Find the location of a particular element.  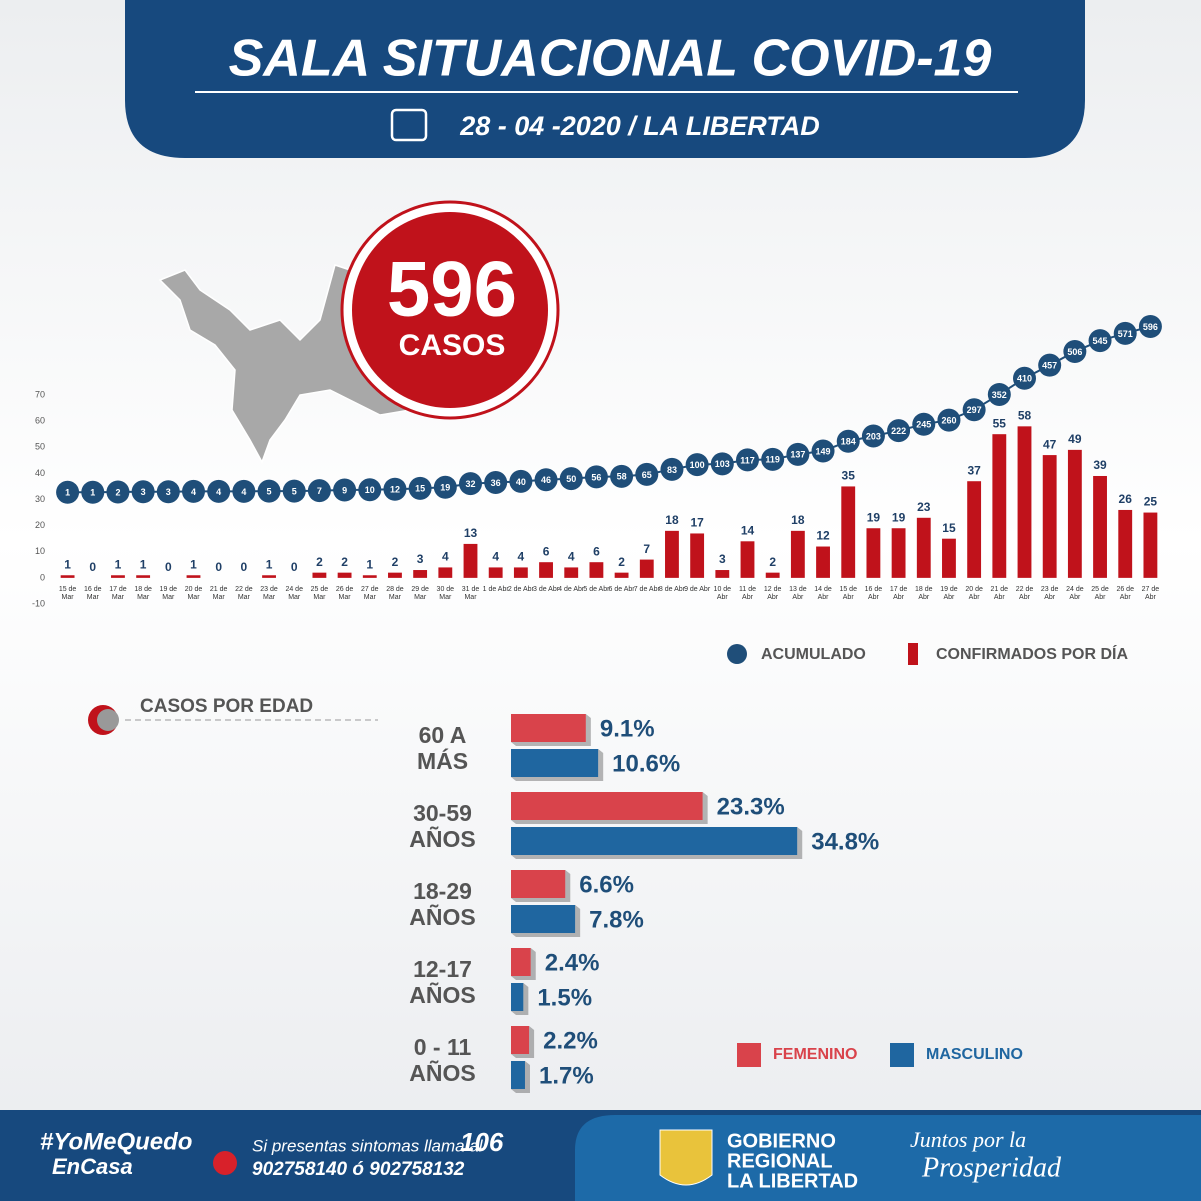

bar-label: 0 is located at coordinates (244, 567).